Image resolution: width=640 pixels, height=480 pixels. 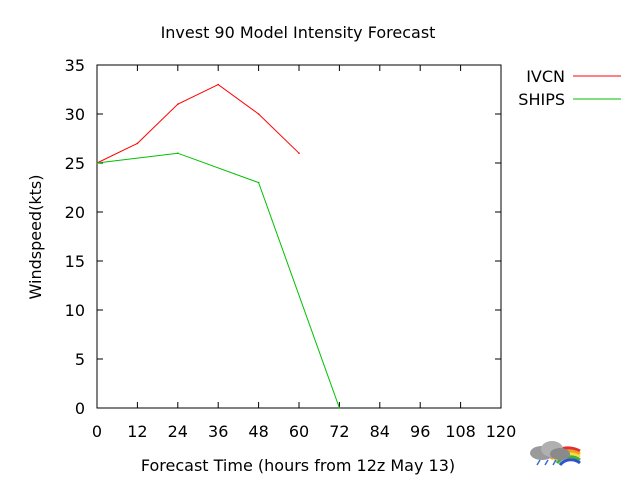 What do you see at coordinates (258, 431) in the screenshot?
I see `x-tick-label: 48` at bounding box center [258, 431].